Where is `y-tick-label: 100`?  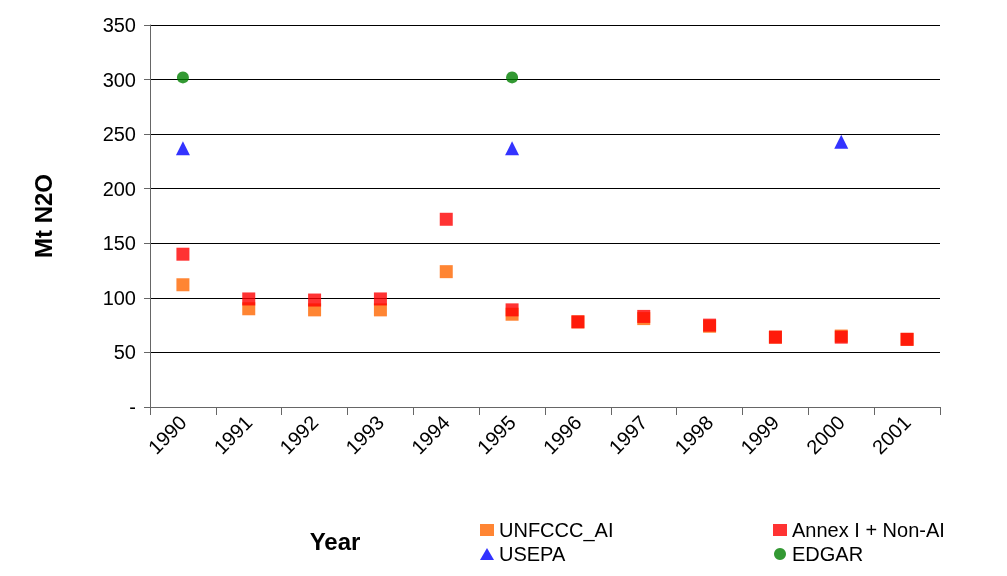 y-tick-label: 100 is located at coordinates (119, 297).